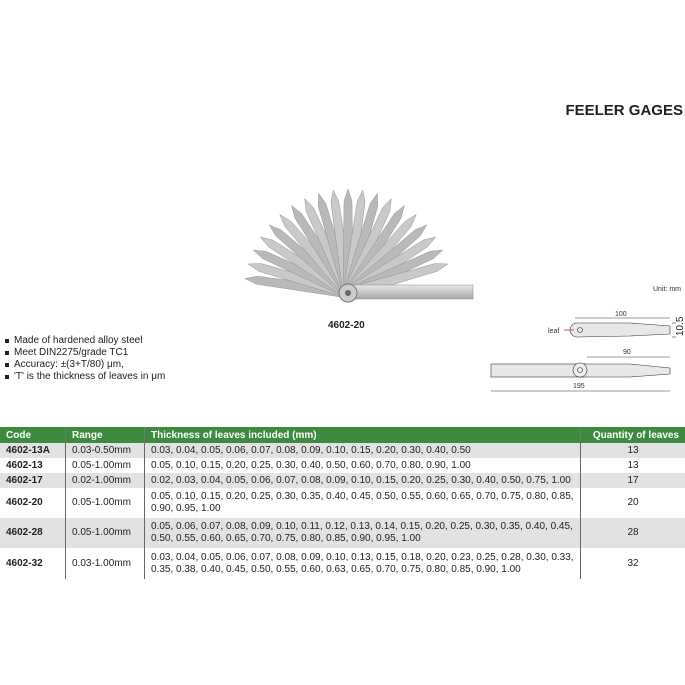 Image resolution: width=685 pixels, height=685 pixels. I want to click on header-thickness: Thickness of leaves included (mm), so click(362, 435).